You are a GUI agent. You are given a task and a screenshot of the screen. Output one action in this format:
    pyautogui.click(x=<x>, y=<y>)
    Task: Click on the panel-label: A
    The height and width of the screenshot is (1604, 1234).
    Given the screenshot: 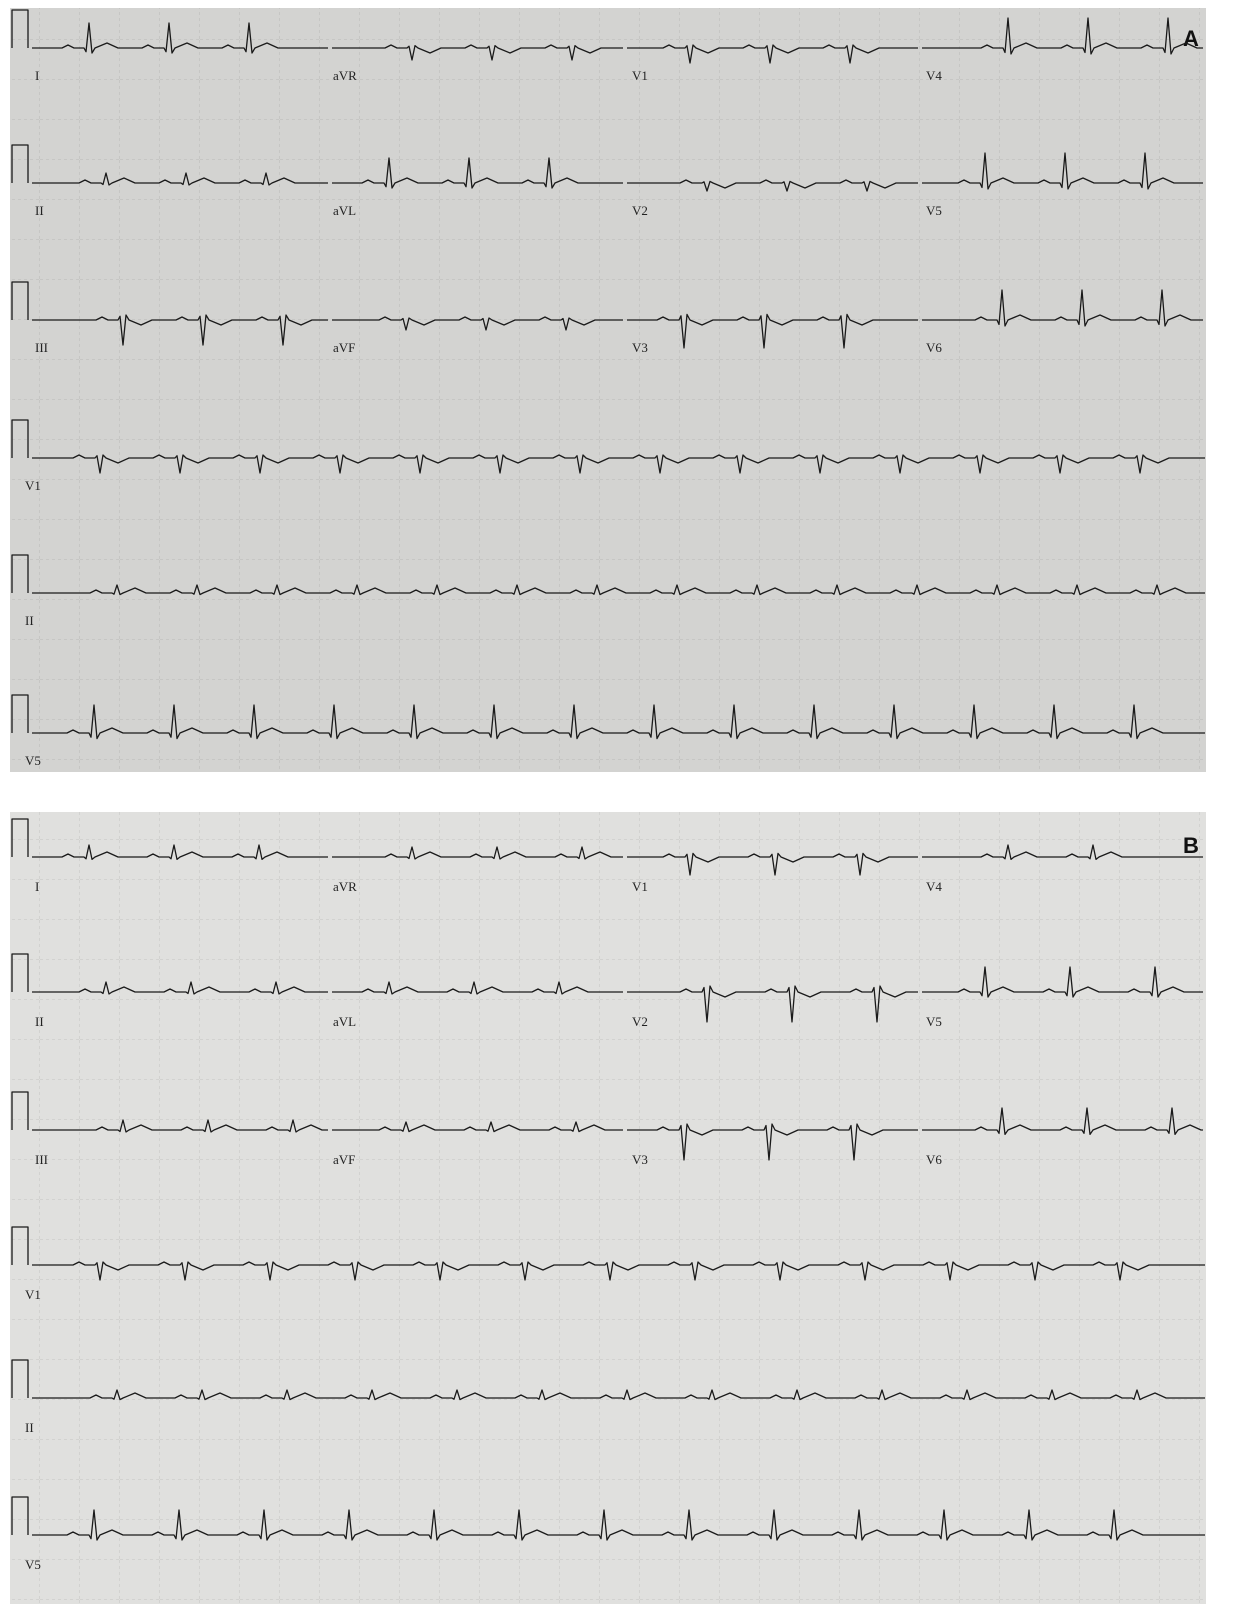 What is the action you would take?
    pyautogui.click(x=1191, y=38)
    